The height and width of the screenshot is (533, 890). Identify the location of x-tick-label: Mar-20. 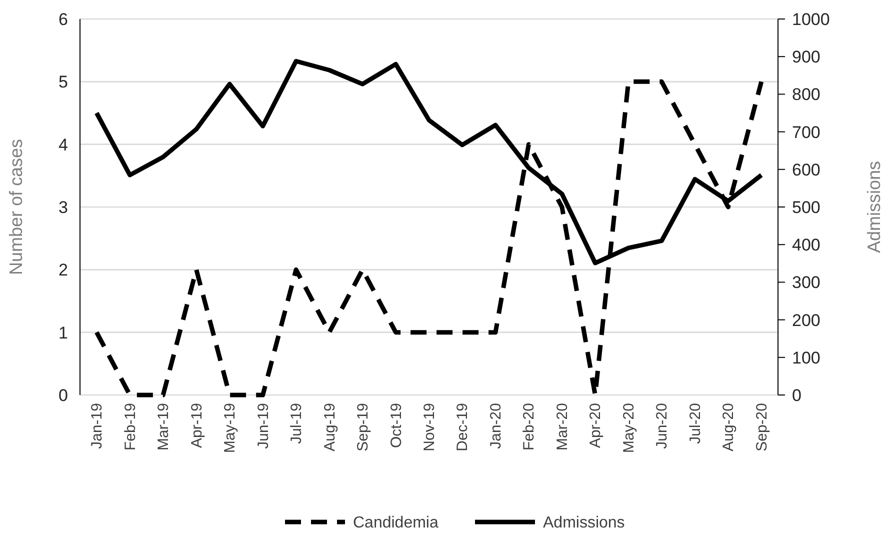
(562, 427).